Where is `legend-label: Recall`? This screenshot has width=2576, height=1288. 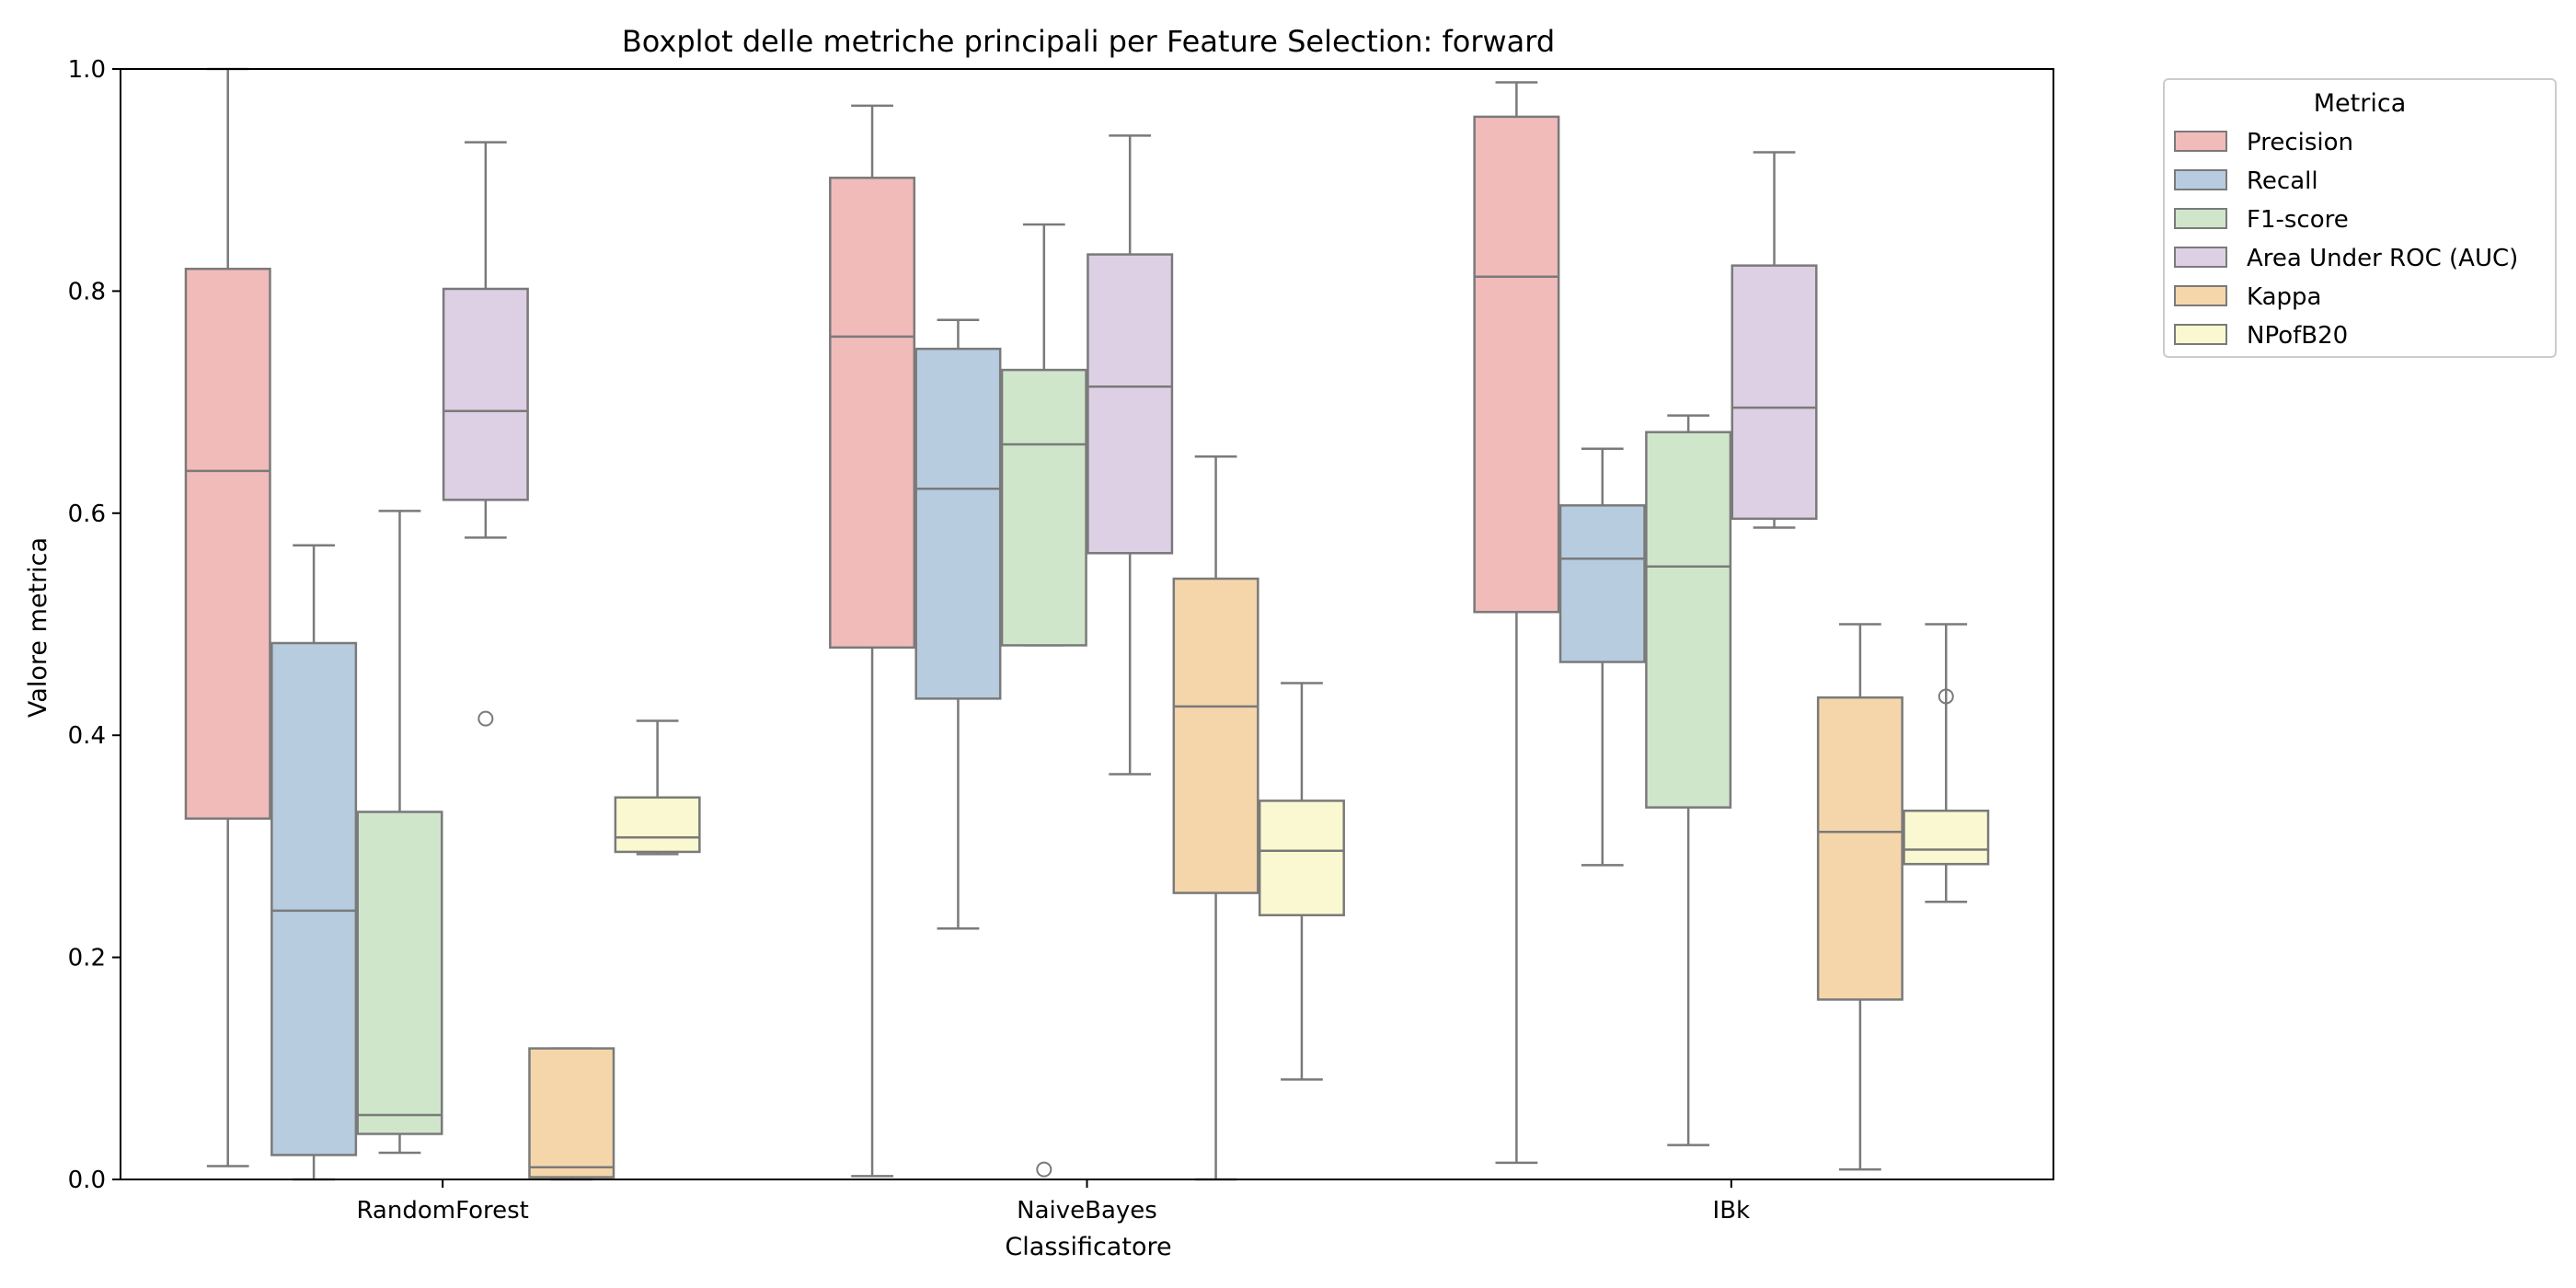 legend-label: Recall is located at coordinates (2282, 181).